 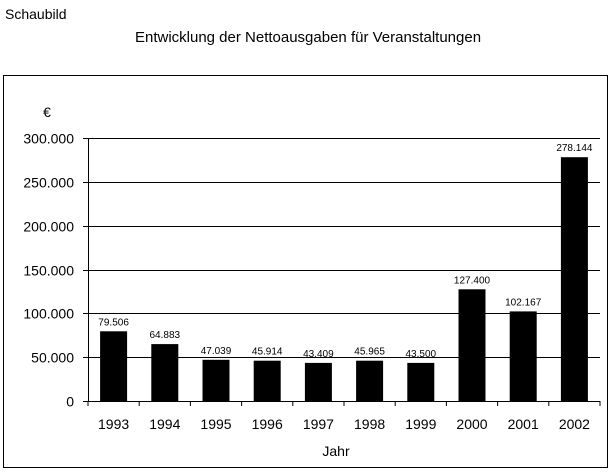 I want to click on y-tick-label: 0, so click(x=70, y=402).